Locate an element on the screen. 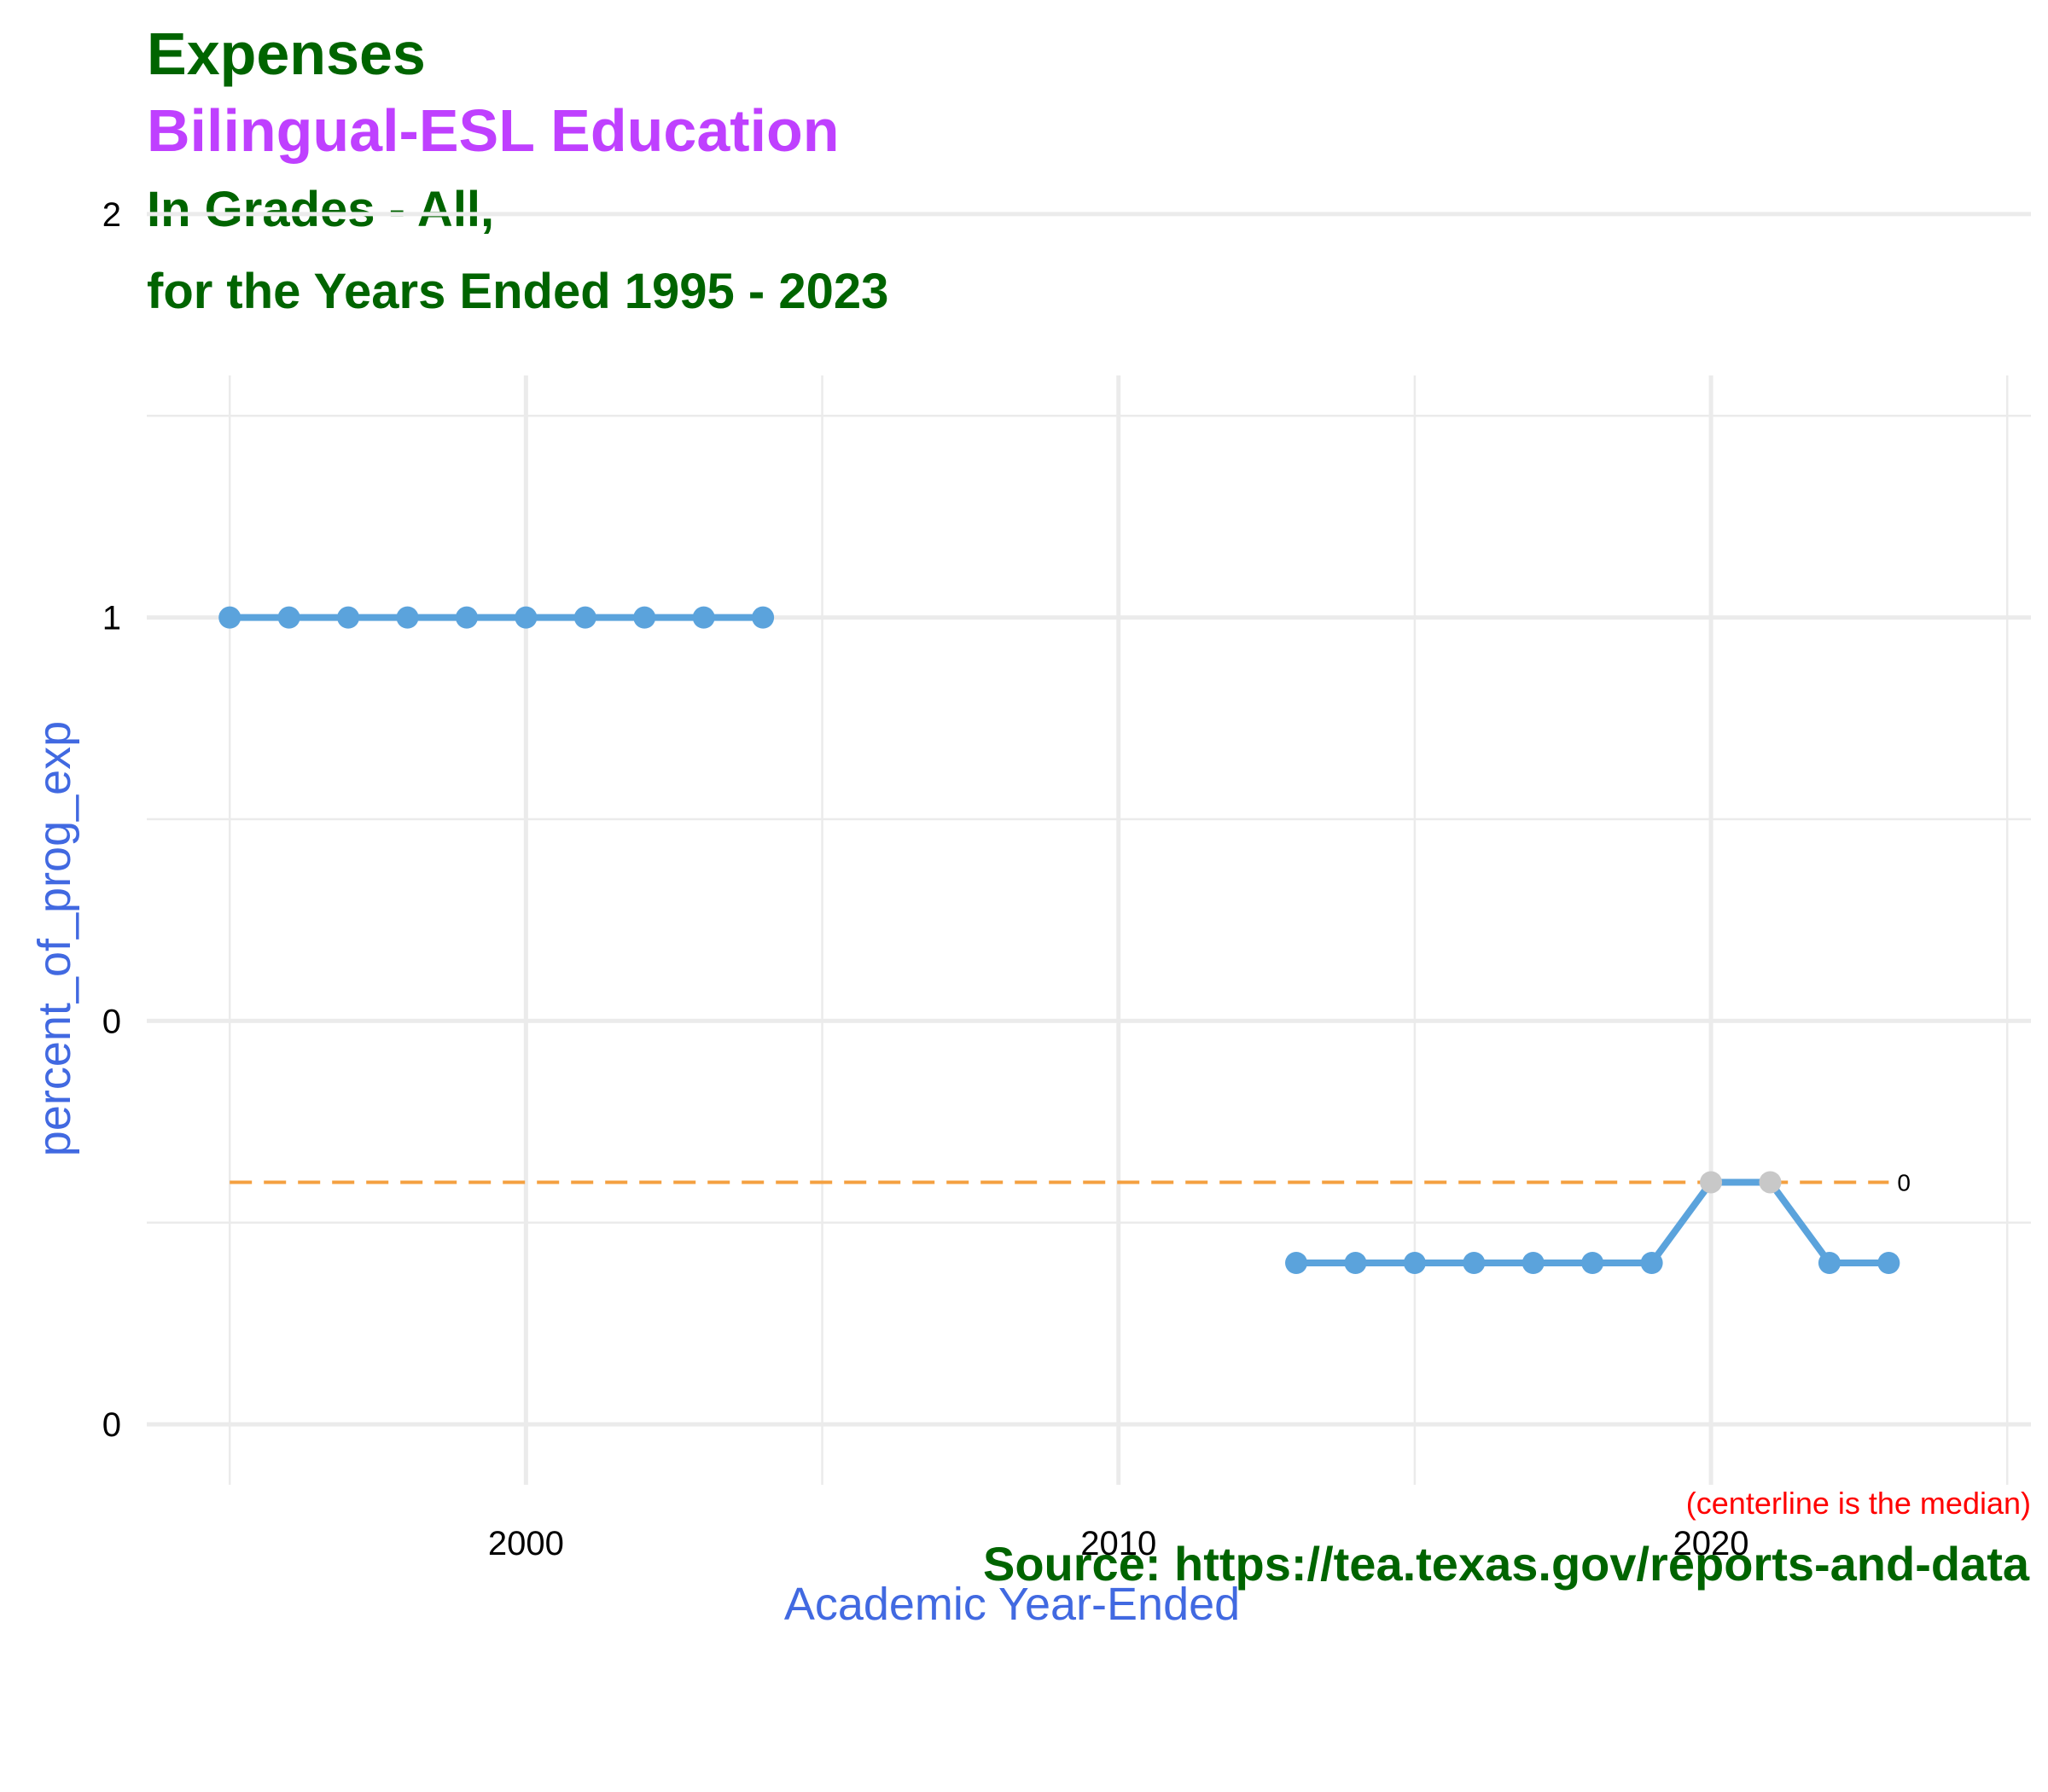 The height and width of the screenshot is (1792, 2048). median-annotation: (centerline is the median) is located at coordinates (1859, 1503).